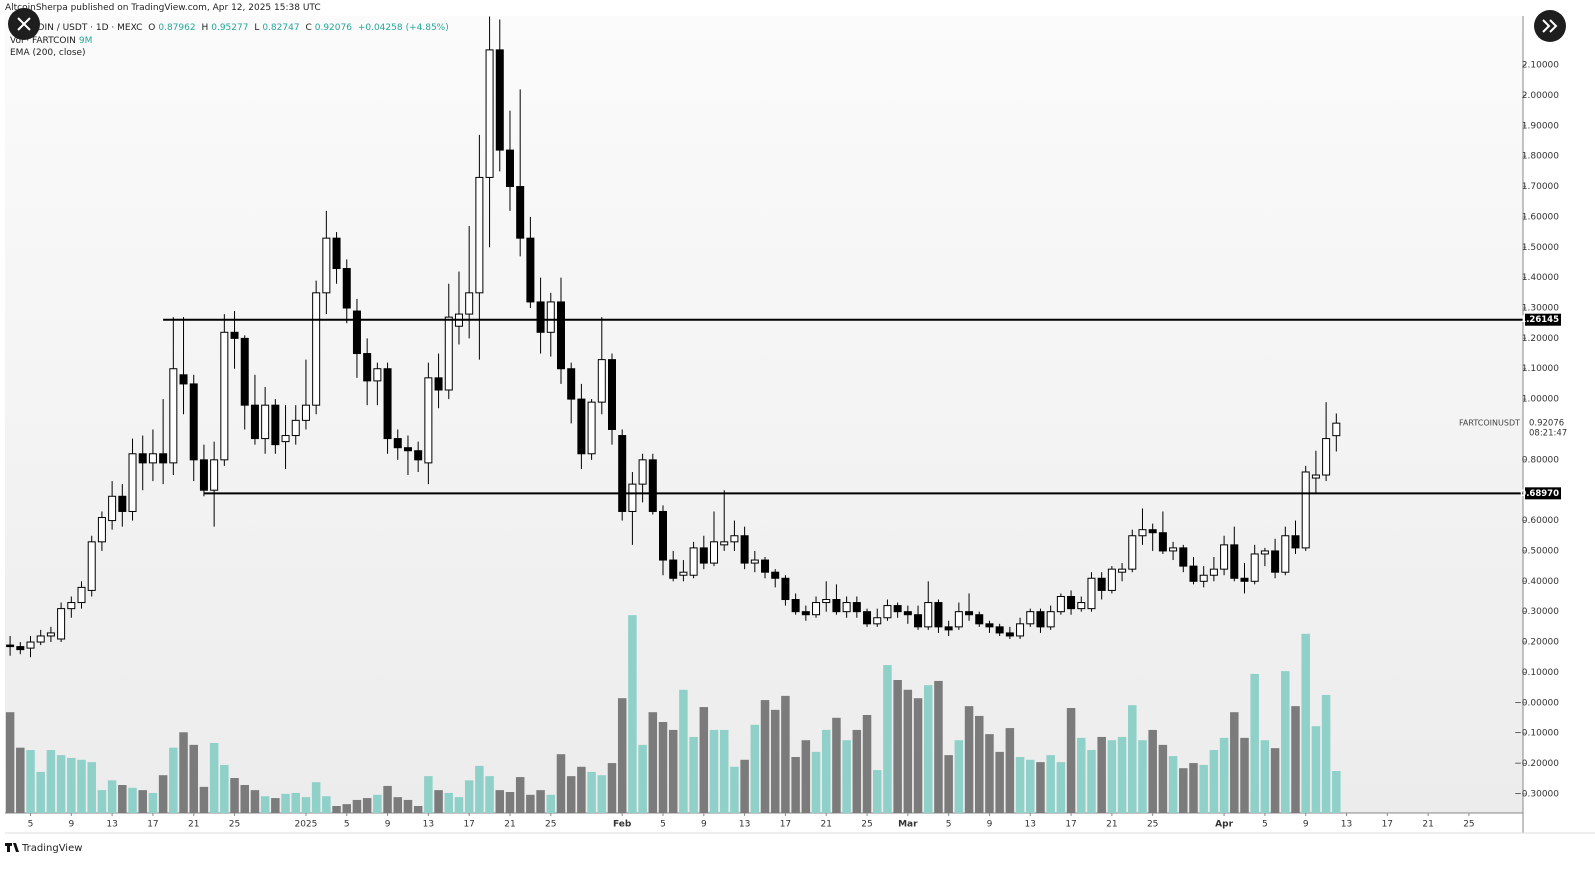 Image resolution: width=1595 pixels, height=873 pixels. What do you see at coordinates (1540, 400) in the screenshot?
I see `y-tick-label: 1.00000` at bounding box center [1540, 400].